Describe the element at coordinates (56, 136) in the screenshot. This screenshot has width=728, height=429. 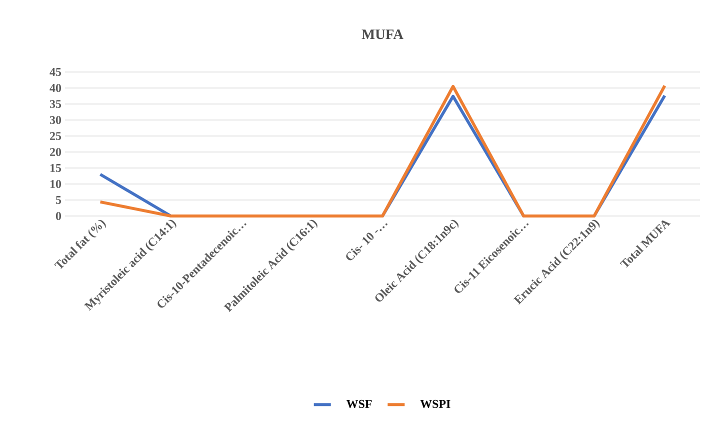
I see `y-tick-label: 25` at that location.